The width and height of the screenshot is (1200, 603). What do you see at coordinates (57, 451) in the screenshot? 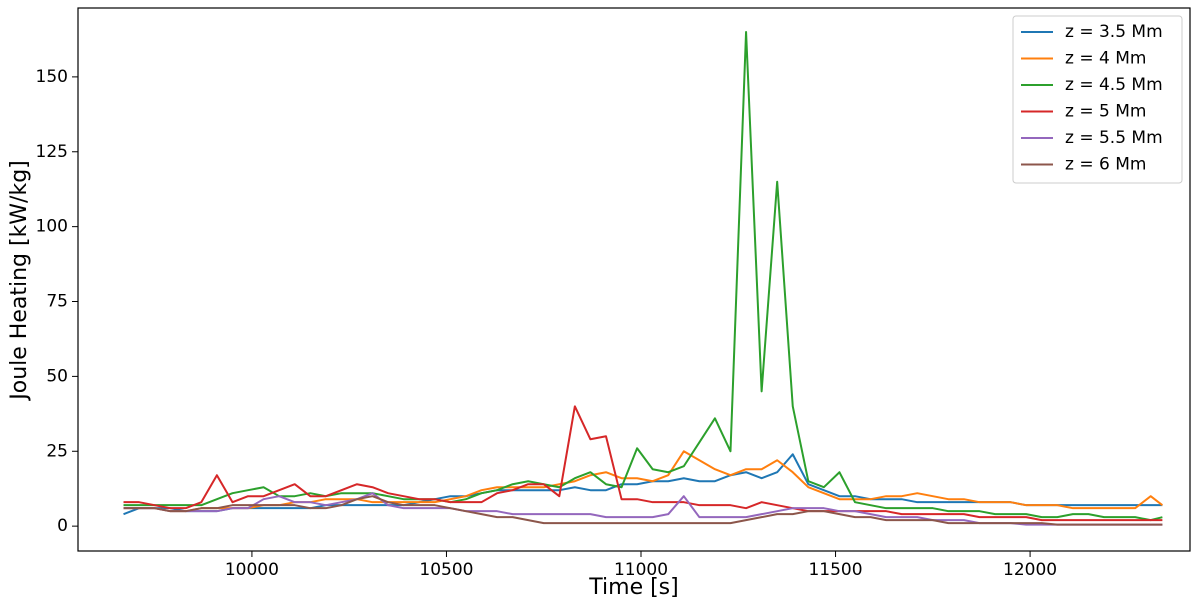
I see `y-tick-label: 25` at bounding box center [57, 451].